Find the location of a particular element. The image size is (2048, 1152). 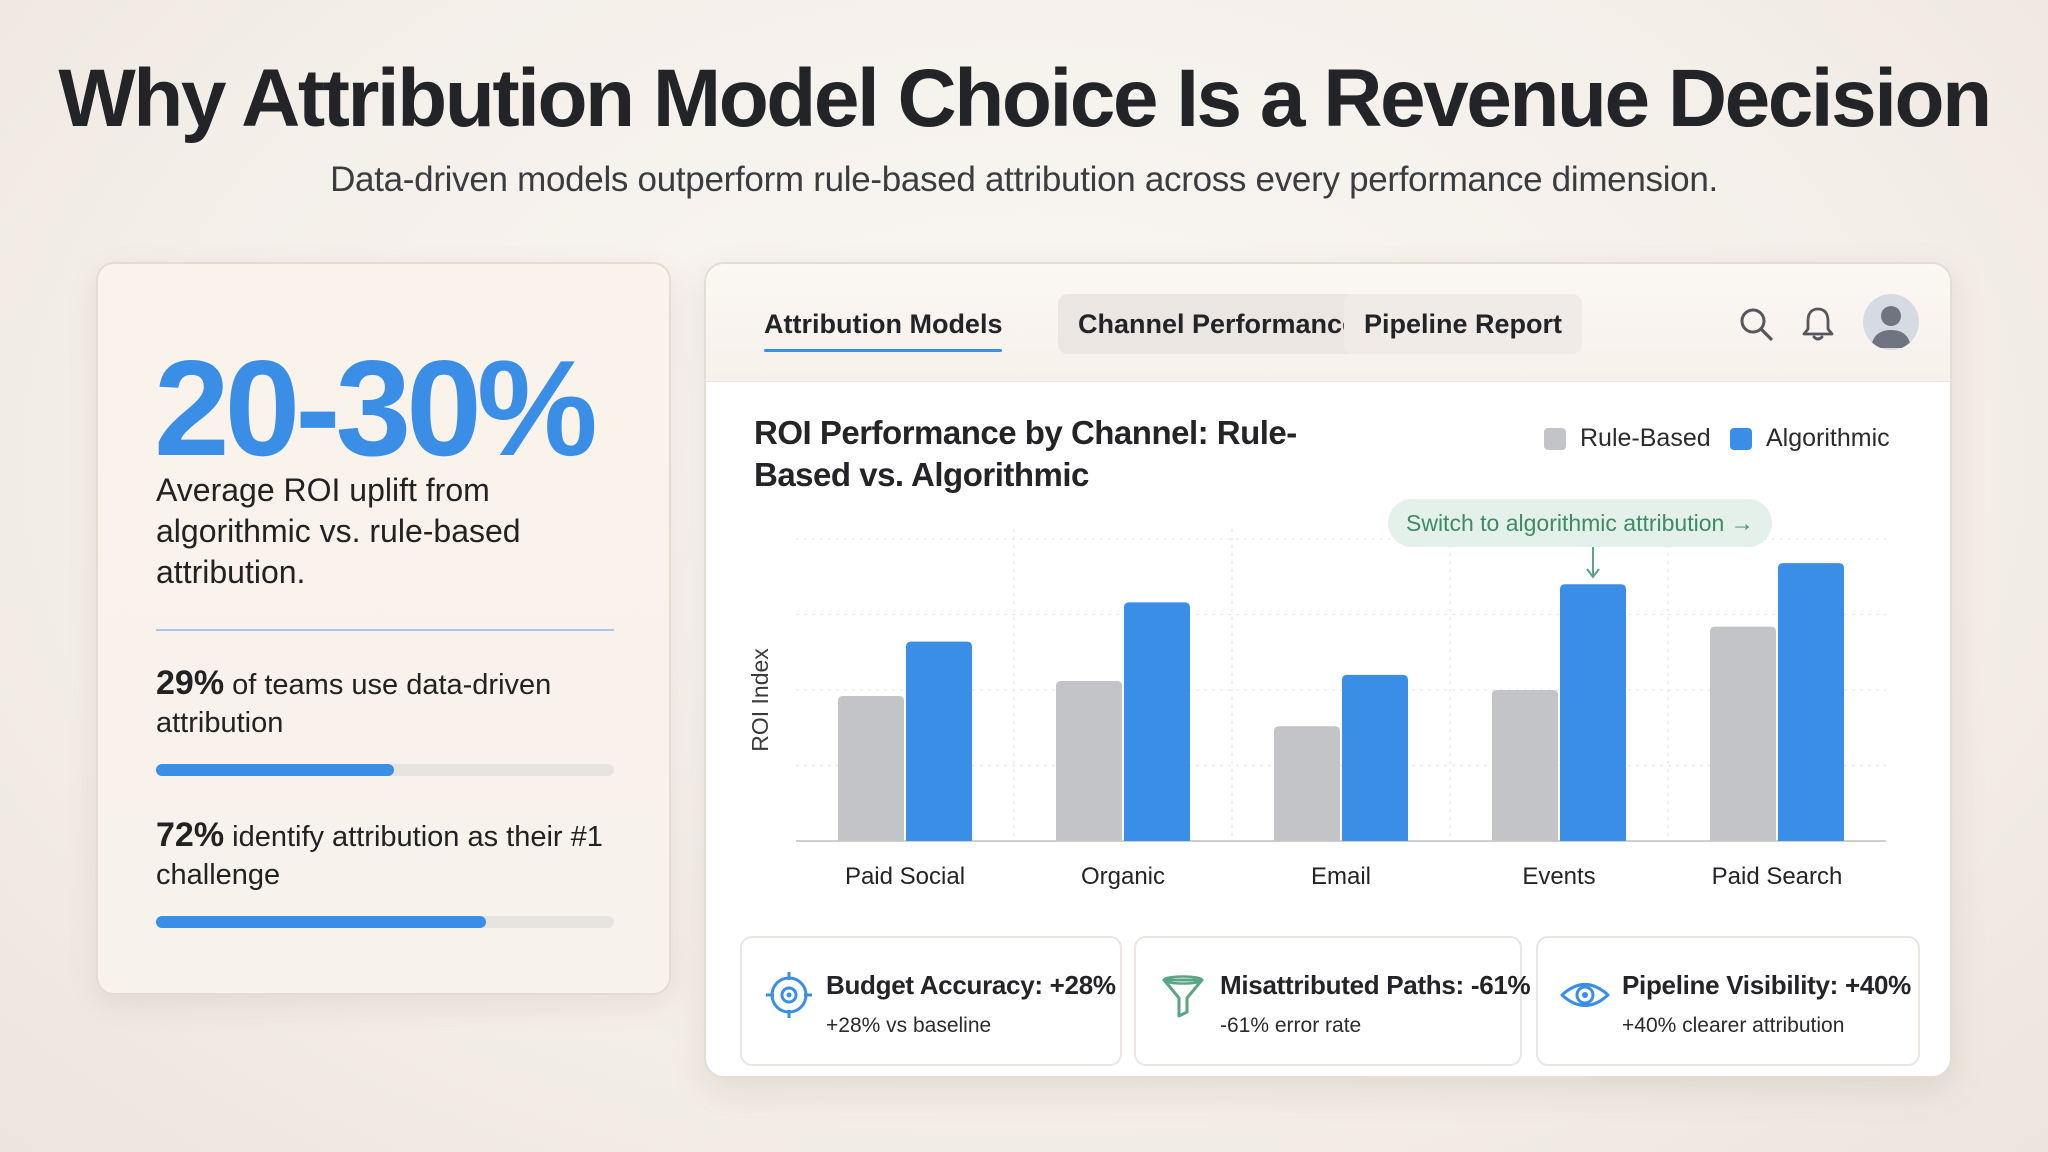

metric-subtitle: +40% clearer attribution is located at coordinates (1733, 1025).